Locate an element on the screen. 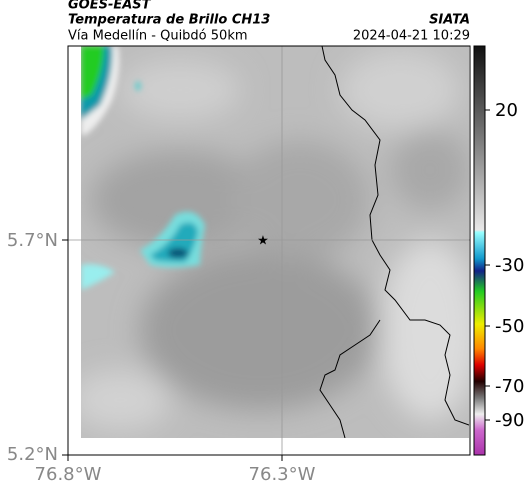 The width and height of the screenshot is (526, 495). colorbar-label: -90 is located at coordinates (509, 420).